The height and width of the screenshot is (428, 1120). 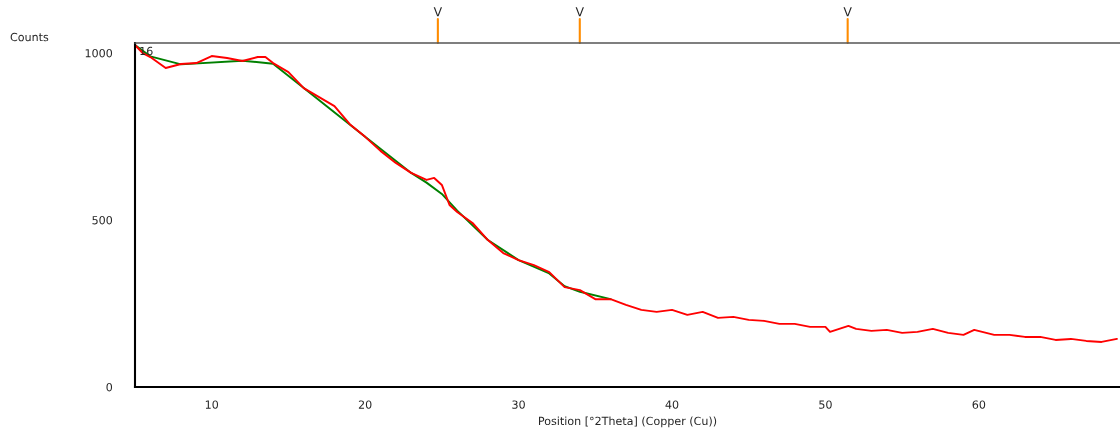 I want to click on x-tick-label: 10, so click(x=212, y=404).